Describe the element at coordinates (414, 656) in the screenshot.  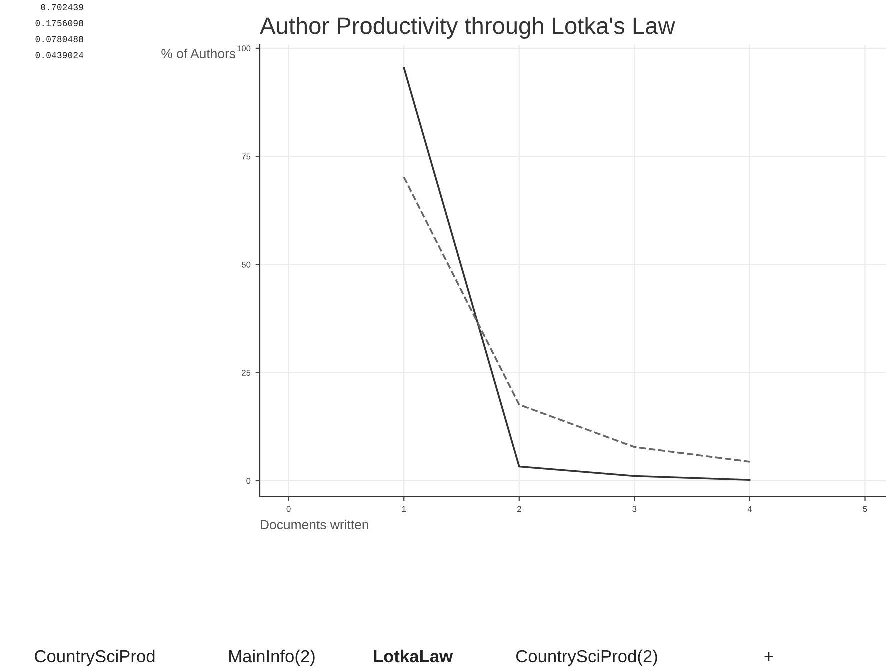
I see `text: LotkaLaw` at that location.